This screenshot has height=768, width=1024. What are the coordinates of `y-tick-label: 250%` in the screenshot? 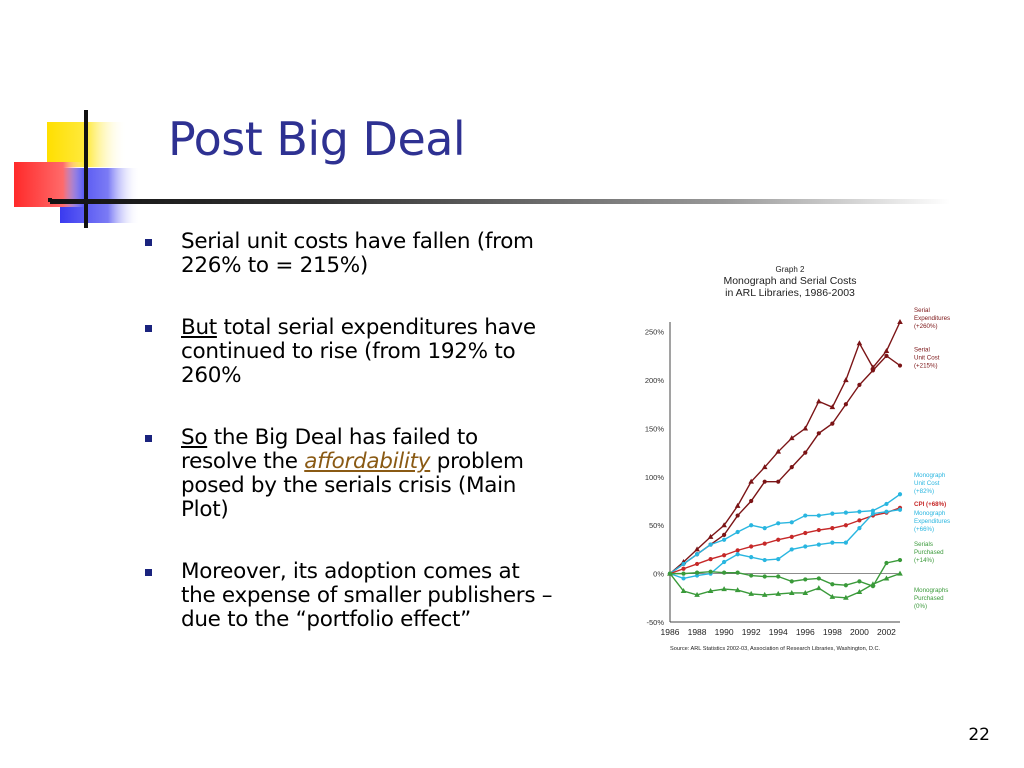 It's located at (655, 332).